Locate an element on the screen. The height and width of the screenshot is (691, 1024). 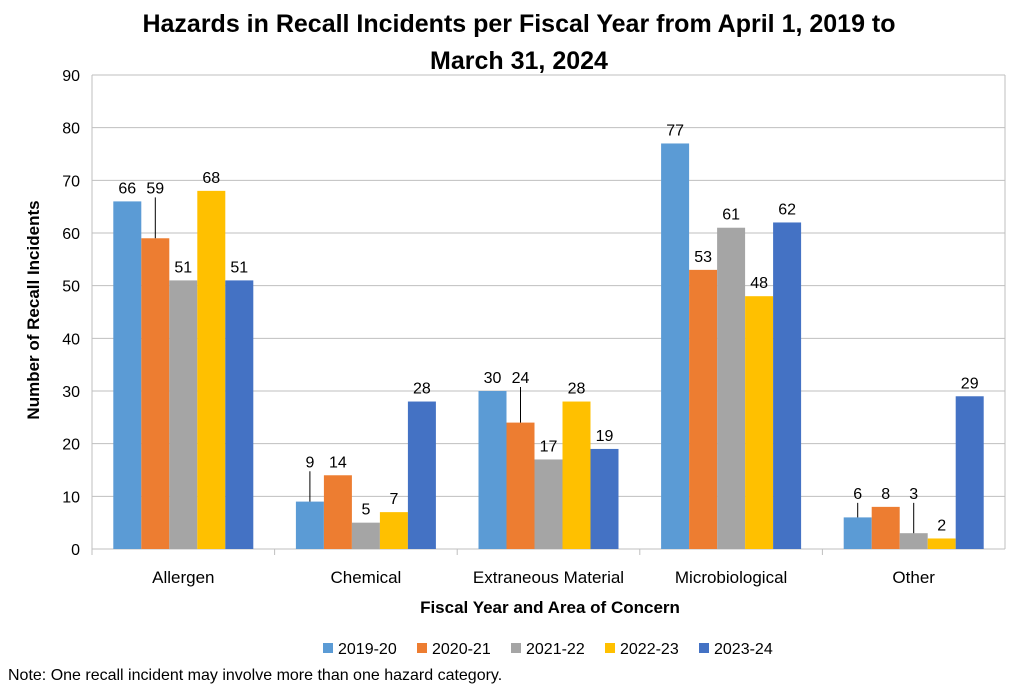
data-label: 3 is located at coordinates (913, 494).